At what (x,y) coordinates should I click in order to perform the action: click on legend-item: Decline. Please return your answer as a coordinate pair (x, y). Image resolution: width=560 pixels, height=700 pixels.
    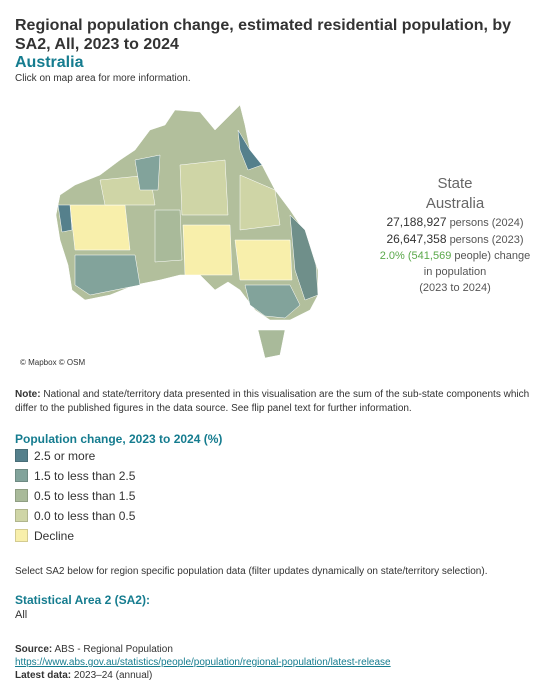
    Looking at the image, I should click on (44, 536).